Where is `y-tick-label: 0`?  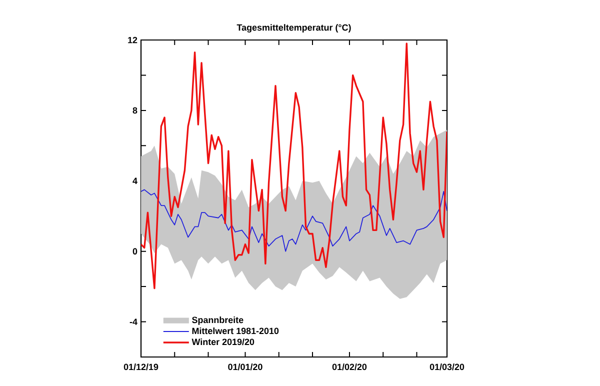
y-tick-label: 0 is located at coordinates (135, 251).